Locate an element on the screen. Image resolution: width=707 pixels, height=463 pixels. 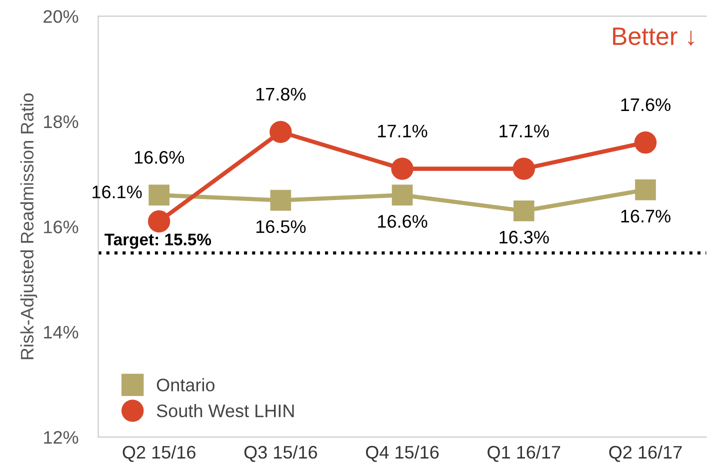
ref-line-label: Target: 15.5% is located at coordinates (158, 241).